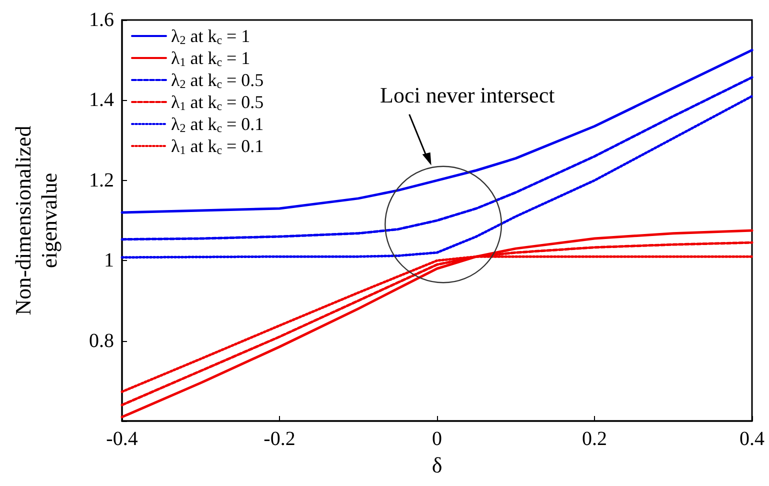 The width and height of the screenshot is (769, 486). Describe the element at coordinates (437, 465) in the screenshot. I see `x-axis-title: δ` at that location.